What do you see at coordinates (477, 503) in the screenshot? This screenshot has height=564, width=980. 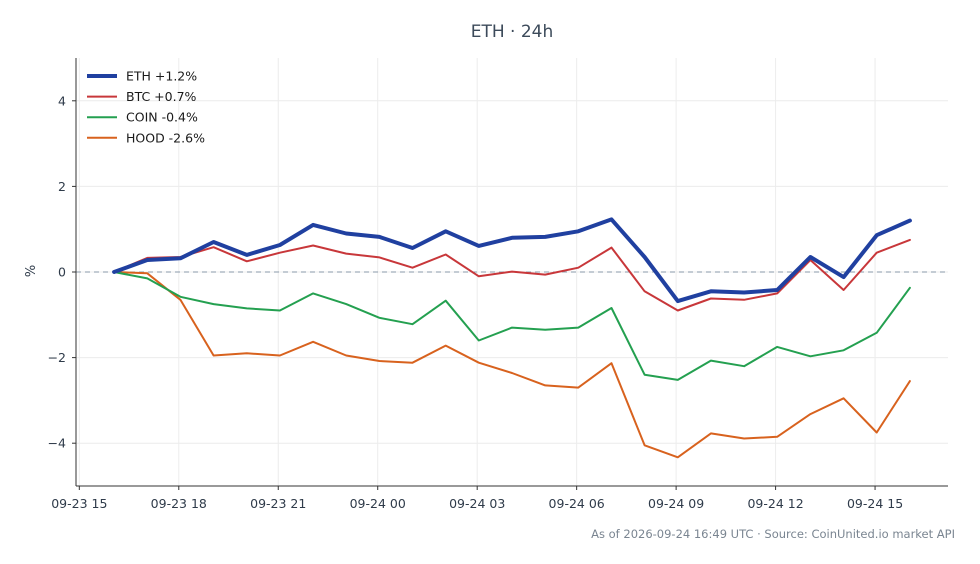 I see `x-tick-label: 09-24 03` at bounding box center [477, 503].